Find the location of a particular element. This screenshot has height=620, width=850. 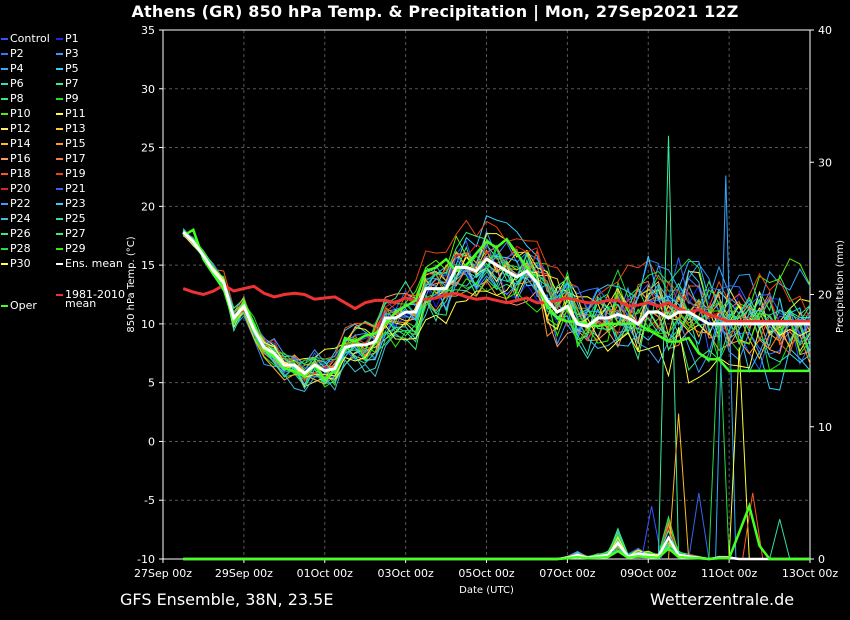

legend-item-climate: 1981-2010 is located at coordinates (90, 295).